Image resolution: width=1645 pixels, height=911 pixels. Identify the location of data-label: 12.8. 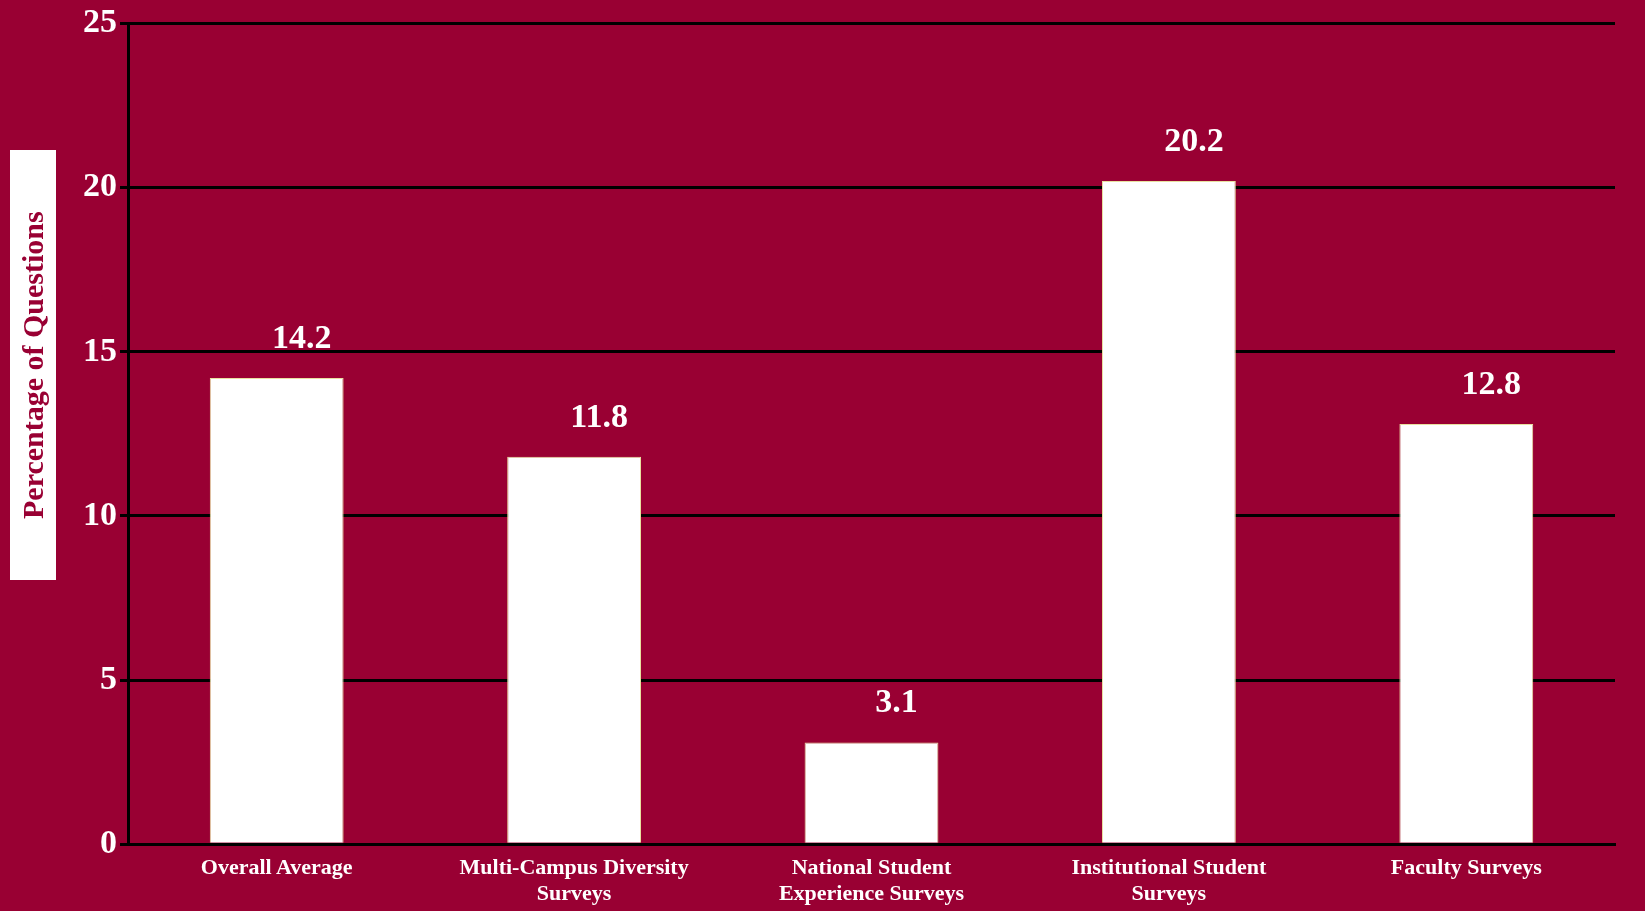
(1491, 382).